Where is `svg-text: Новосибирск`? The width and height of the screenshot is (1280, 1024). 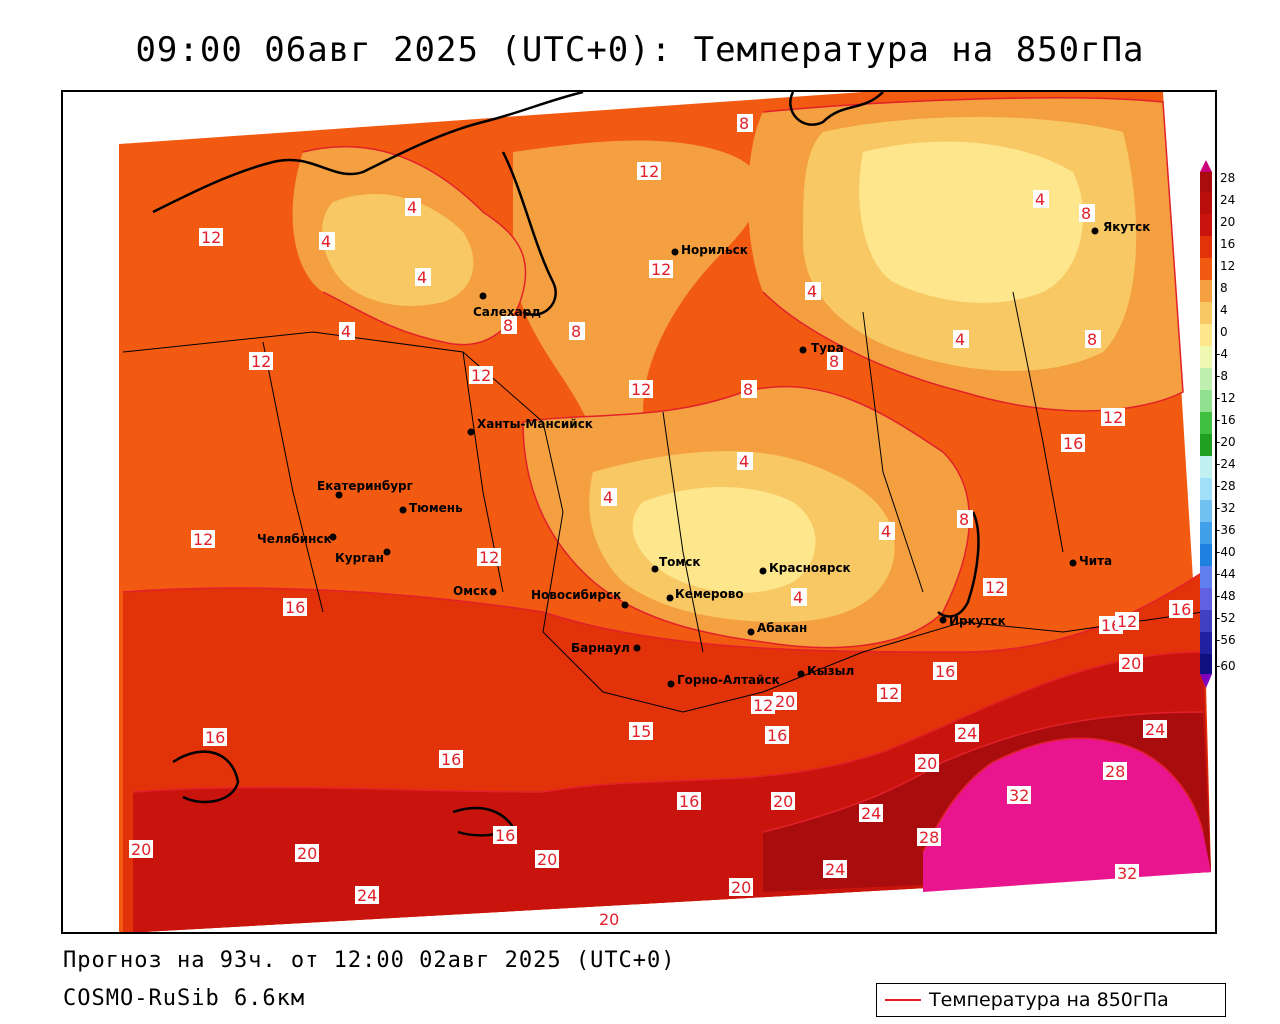 svg-text: Новосибирск is located at coordinates (576, 595).